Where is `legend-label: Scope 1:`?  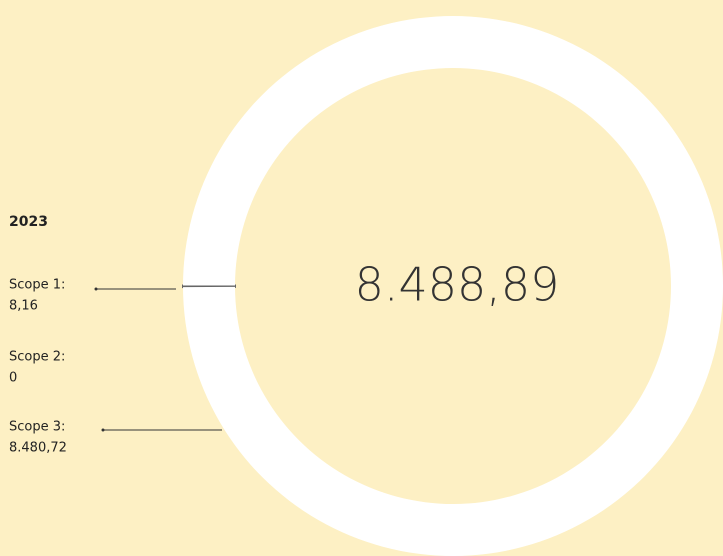
legend-label: Scope 1: is located at coordinates (37, 285).